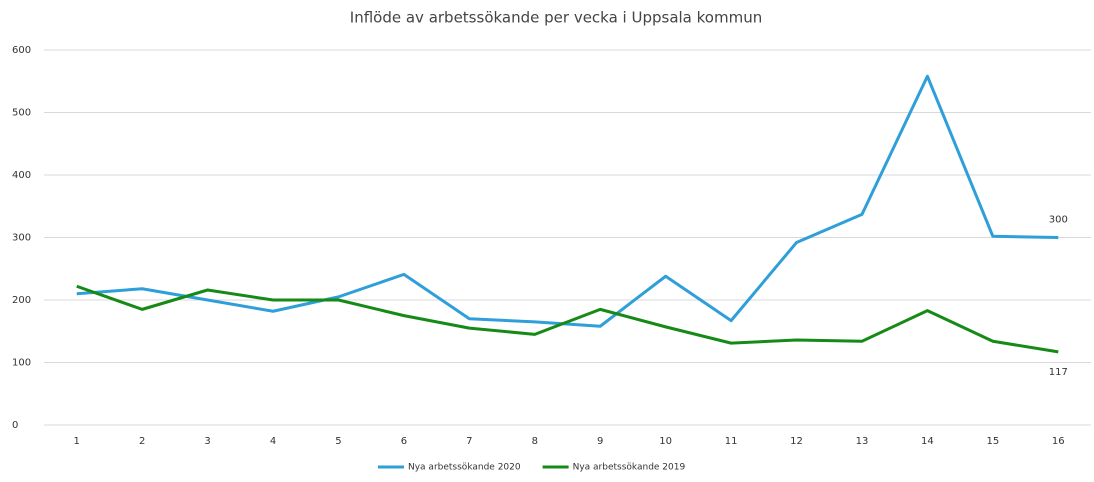 The image size is (1094, 482). I want to click on x-tick-label: 7, so click(469, 441).